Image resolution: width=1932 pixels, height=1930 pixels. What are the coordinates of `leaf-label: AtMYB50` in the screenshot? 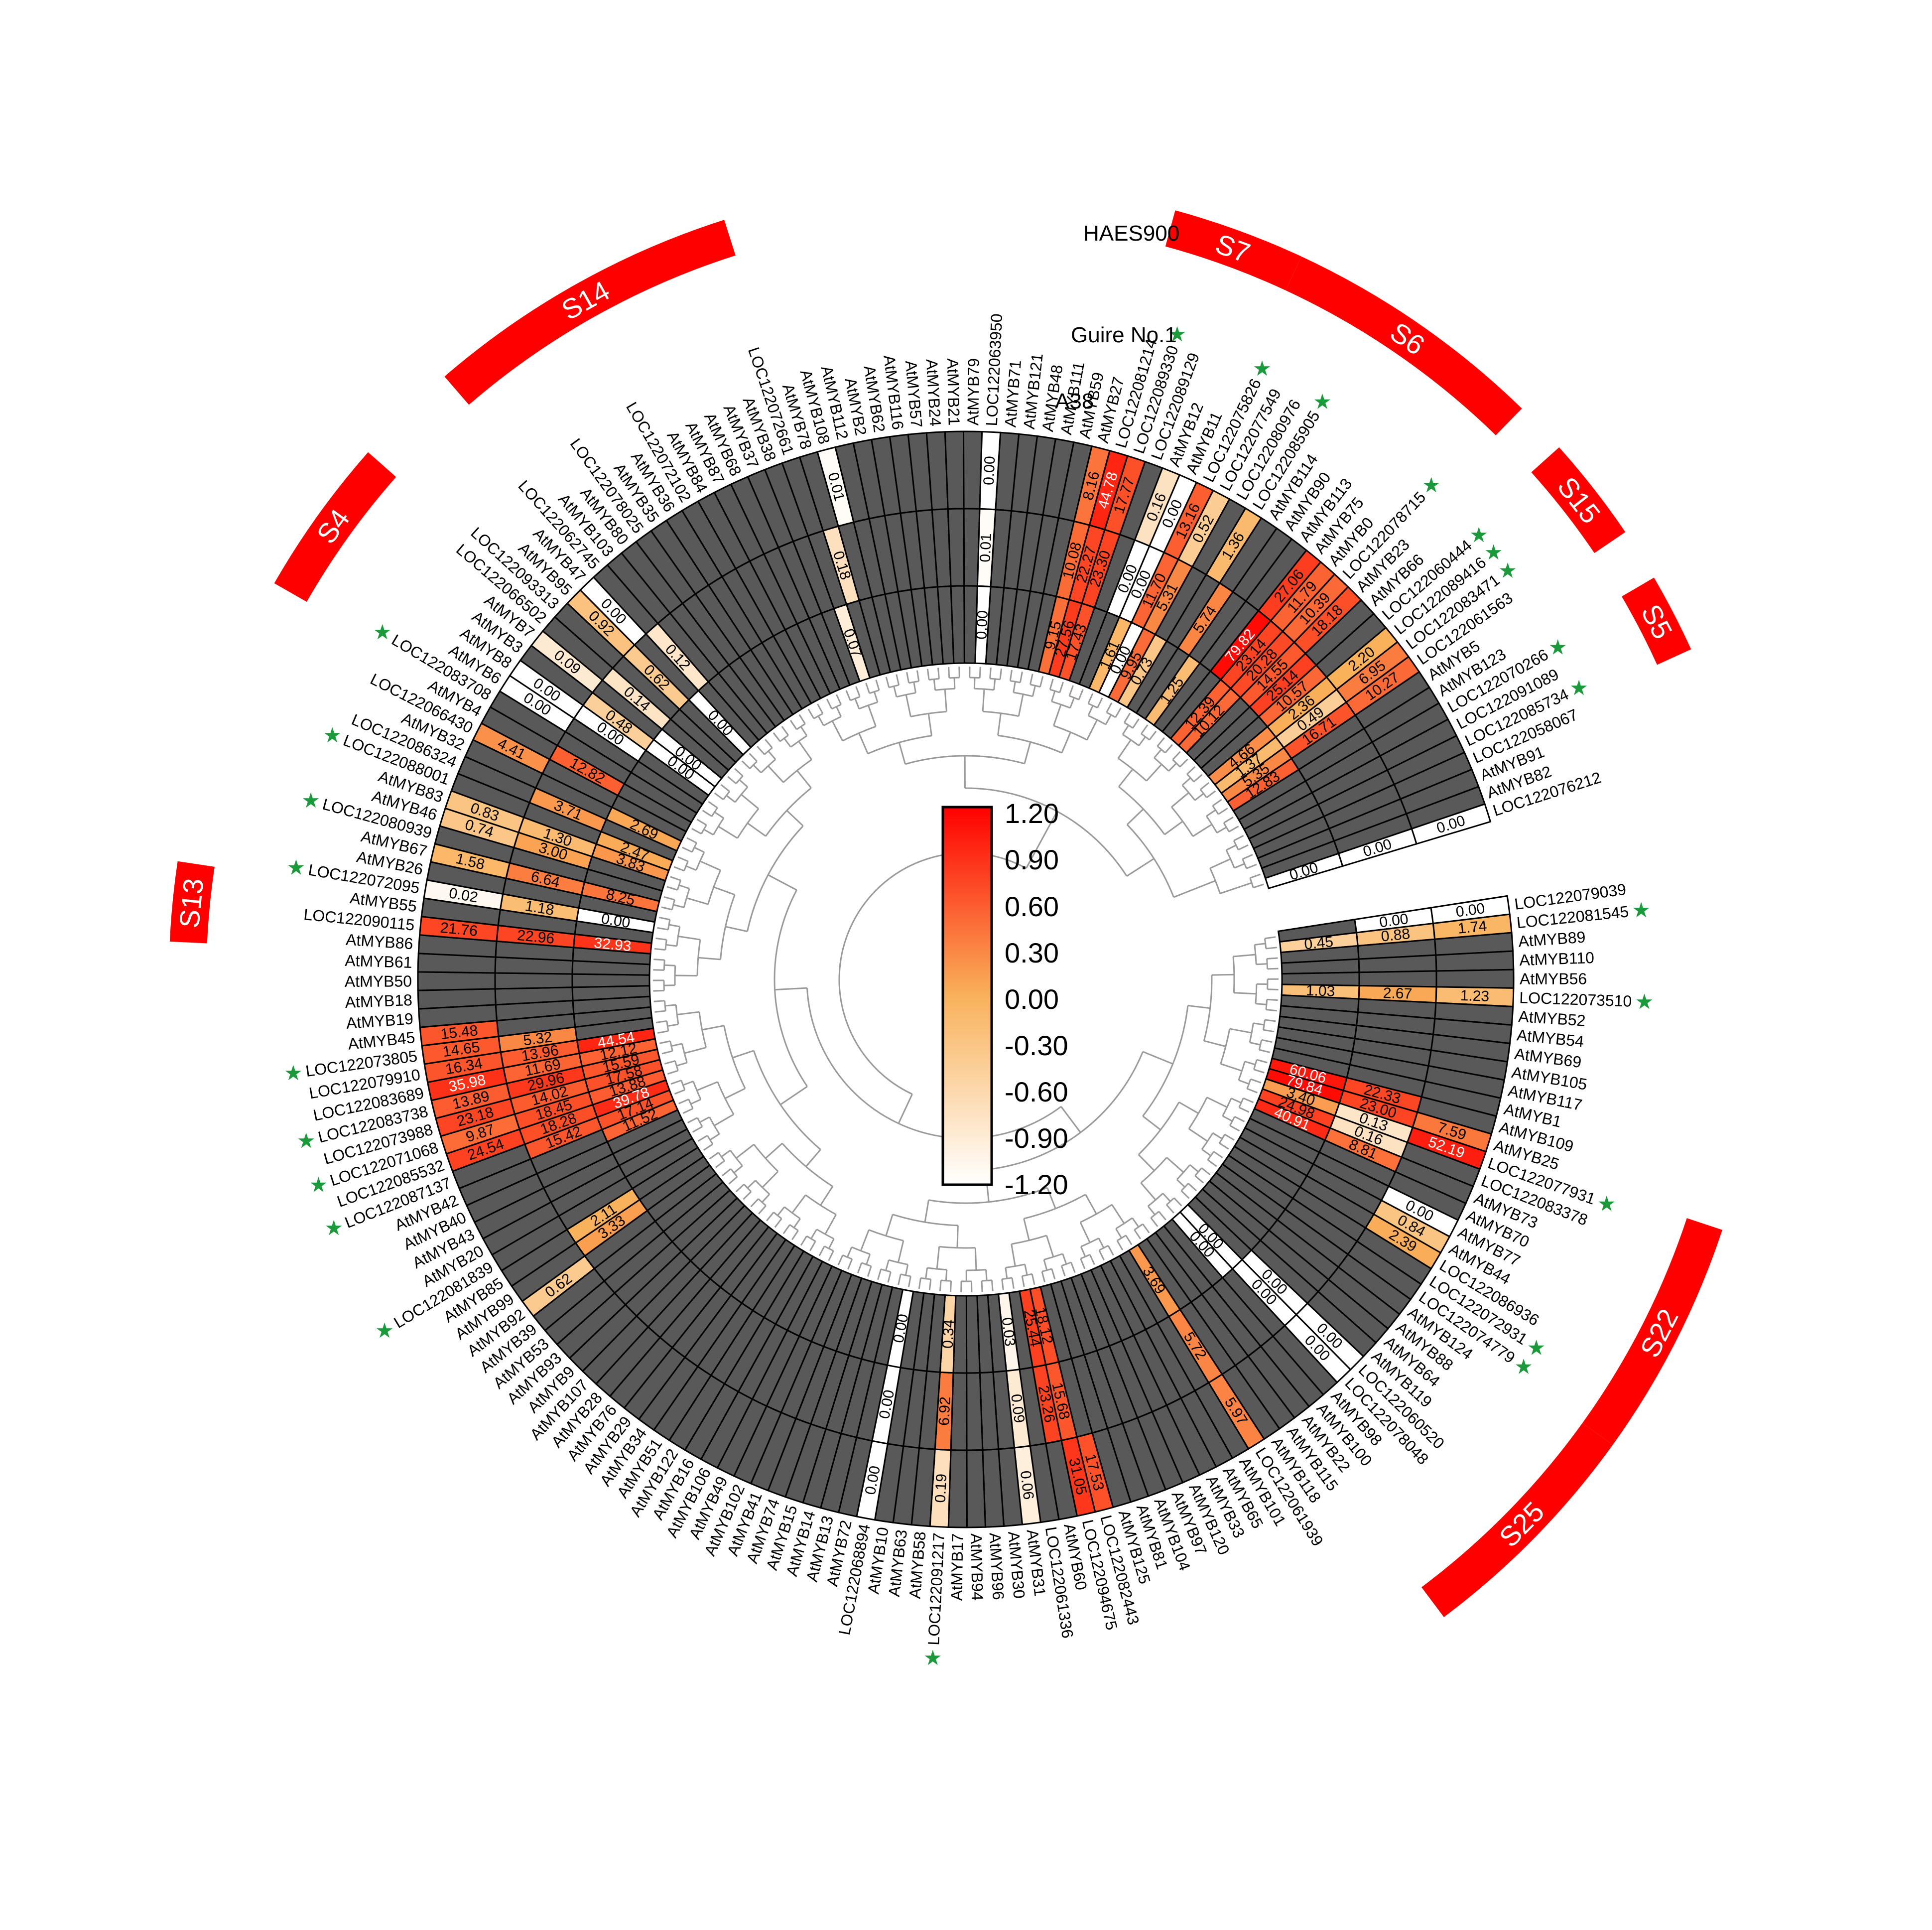 It's located at (378, 981).